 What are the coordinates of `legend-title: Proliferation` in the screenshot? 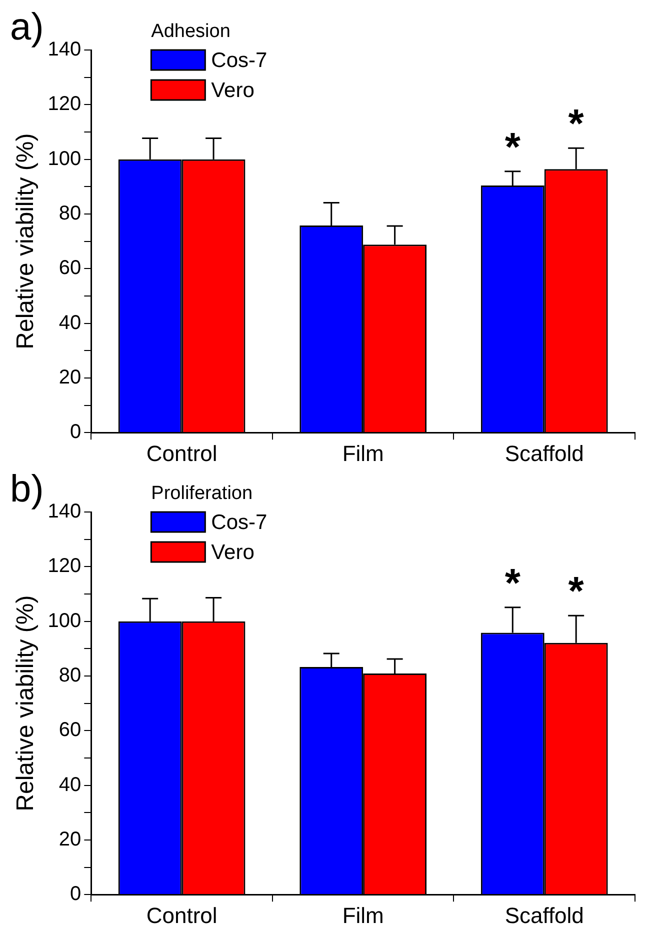 It's located at (202, 493).